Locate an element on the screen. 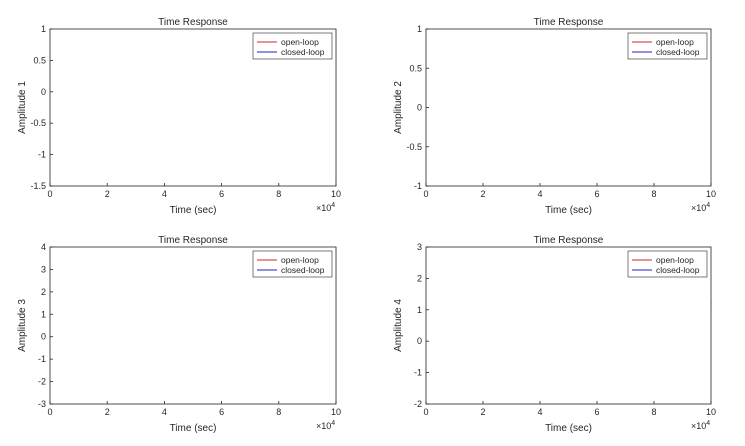 The width and height of the screenshot is (745, 446). y-axis-label: Amplitude 4 is located at coordinates (398, 325).